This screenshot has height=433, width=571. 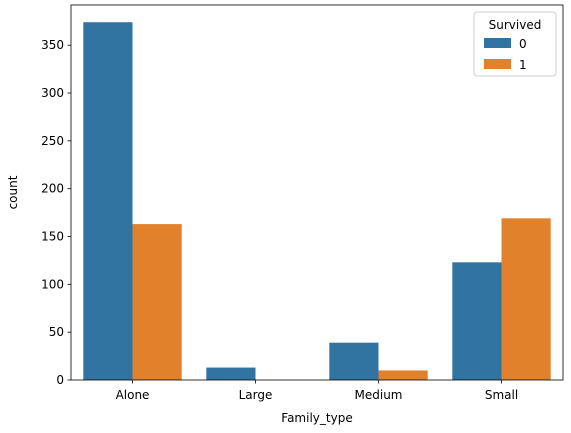 I want to click on y-tick-label: 150, so click(x=52, y=237).